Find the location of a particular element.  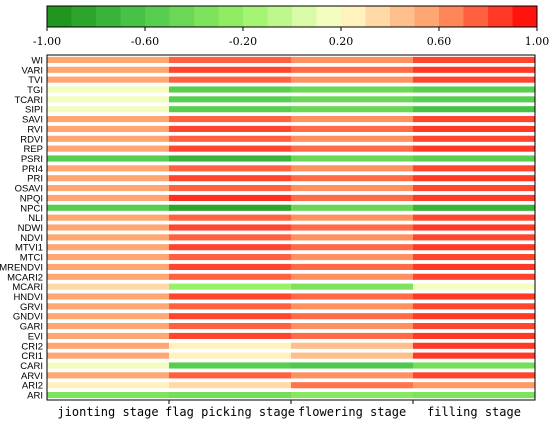

row-label: NDVI is located at coordinates (31, 238).